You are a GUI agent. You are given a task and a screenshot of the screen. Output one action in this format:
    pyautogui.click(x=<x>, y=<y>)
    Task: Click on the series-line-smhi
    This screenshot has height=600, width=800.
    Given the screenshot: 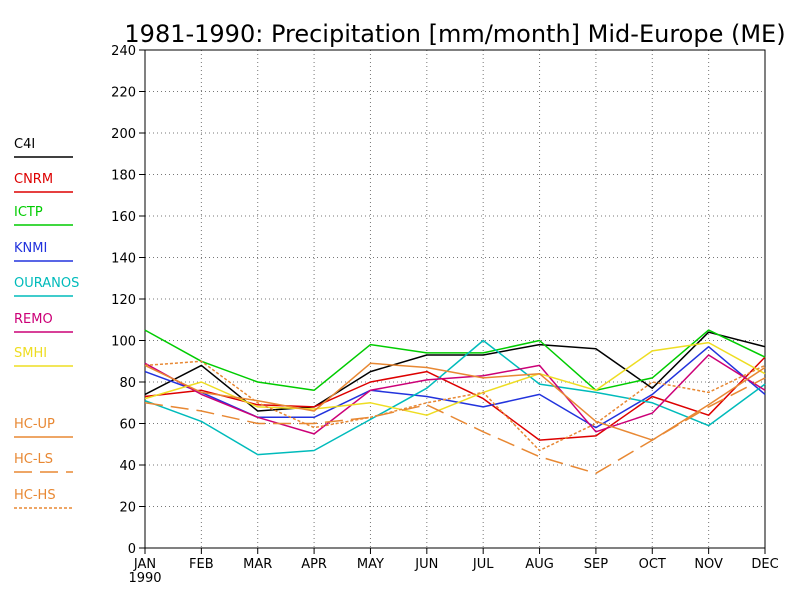 What is the action you would take?
    pyautogui.click(x=455, y=378)
    